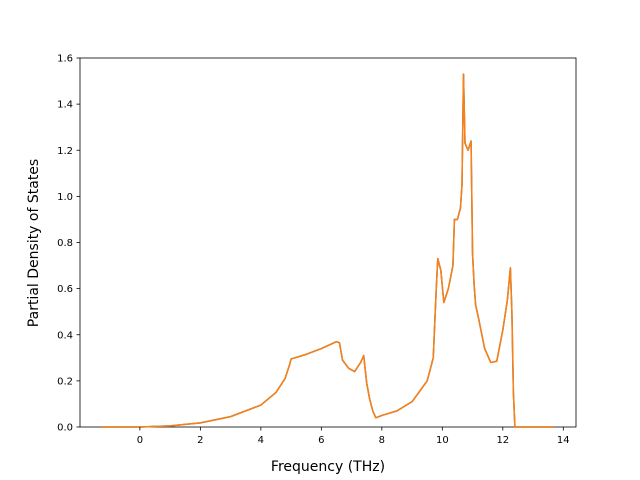  What do you see at coordinates (65, 381) in the screenshot?
I see `y-tick-label: 0.2` at bounding box center [65, 381].